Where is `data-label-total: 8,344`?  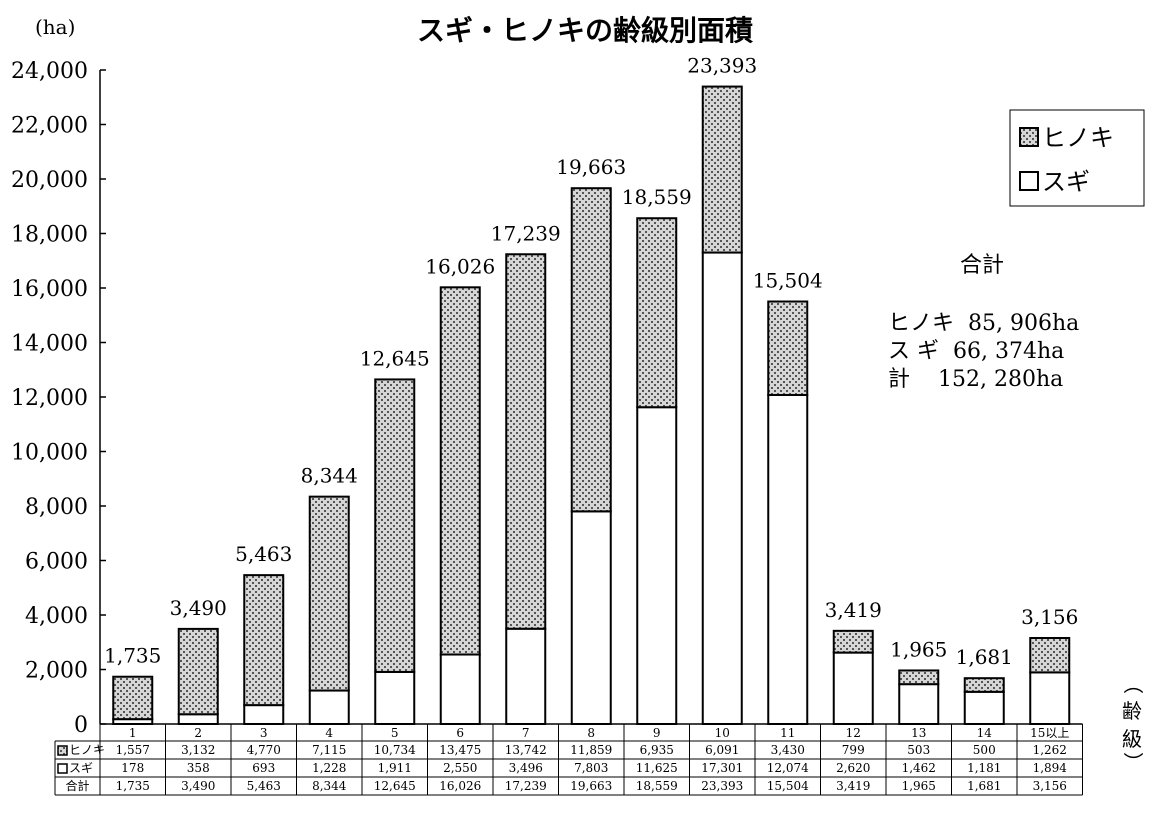
data-label-total: 8,344 is located at coordinates (329, 476).